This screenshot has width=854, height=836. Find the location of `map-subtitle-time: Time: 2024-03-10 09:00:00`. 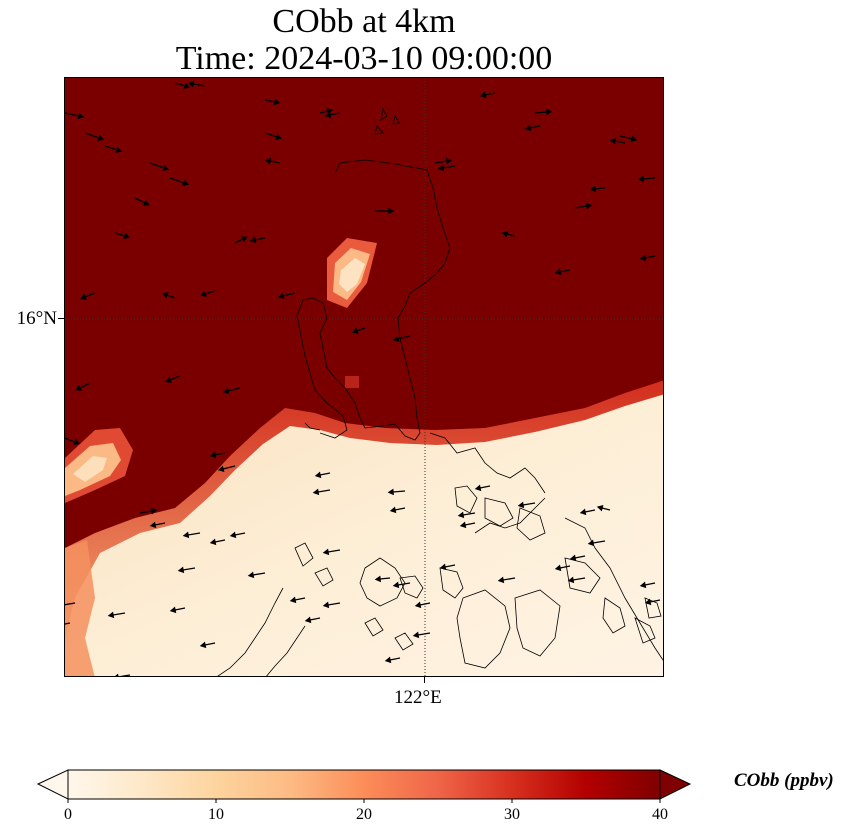

map-subtitle-time: Time: 2024-03-10 09:00:00 is located at coordinates (364, 58).